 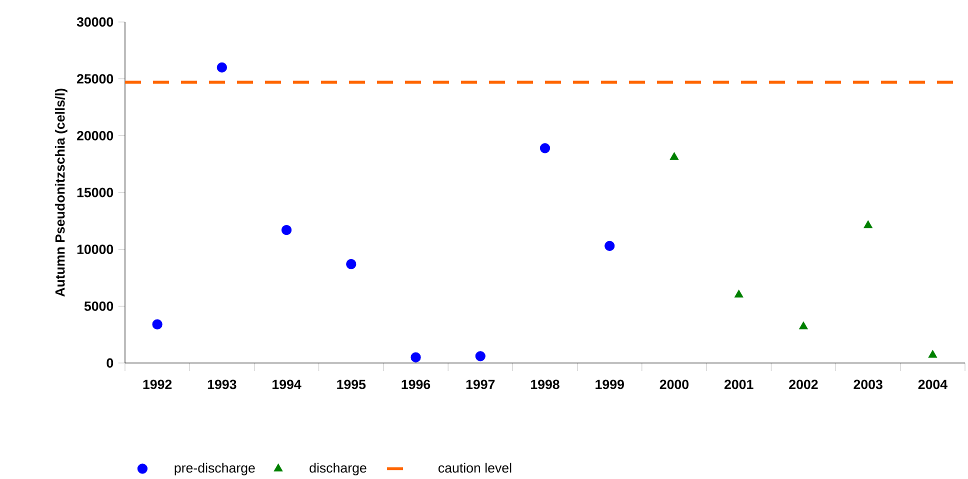 What do you see at coordinates (95, 79) in the screenshot?
I see `y-tick-label: 25000` at bounding box center [95, 79].